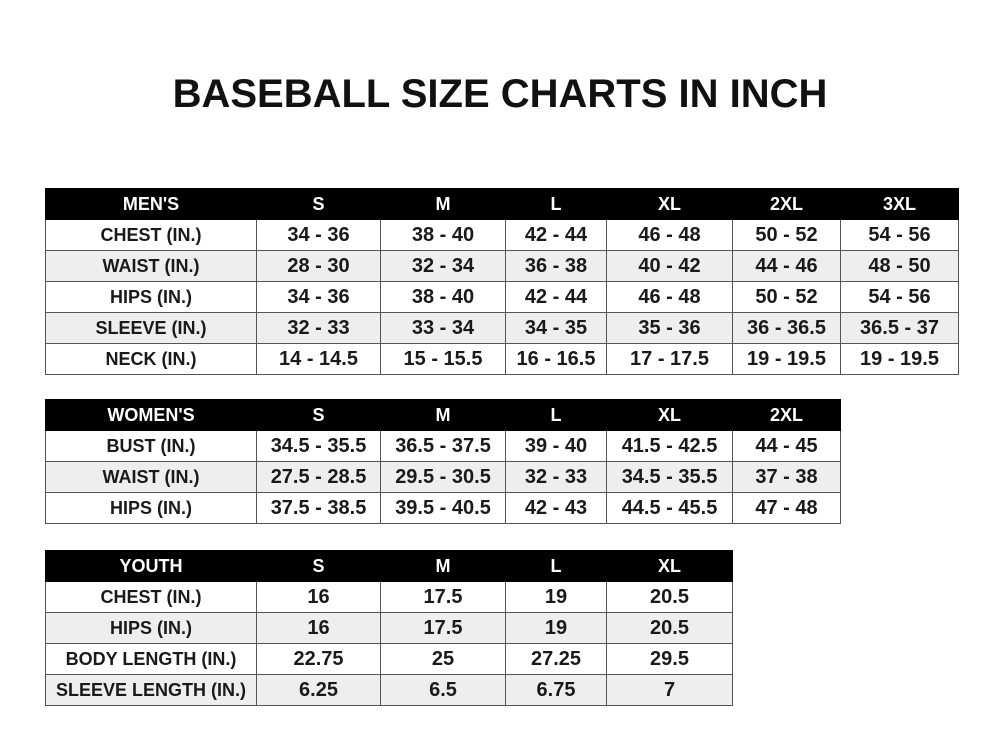 The height and width of the screenshot is (752, 1000). What do you see at coordinates (151, 690) in the screenshot?
I see `measurement-label: SLEEVE LENGTH (IN.)` at bounding box center [151, 690].